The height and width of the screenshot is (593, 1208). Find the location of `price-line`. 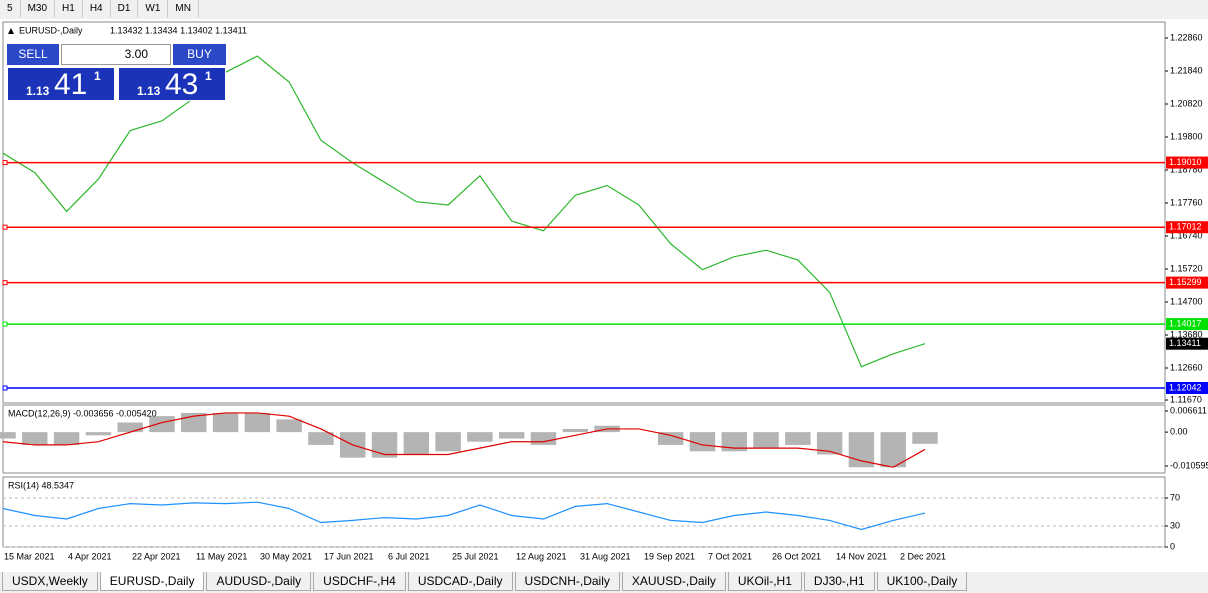

price-line is located at coordinates (464, 516).